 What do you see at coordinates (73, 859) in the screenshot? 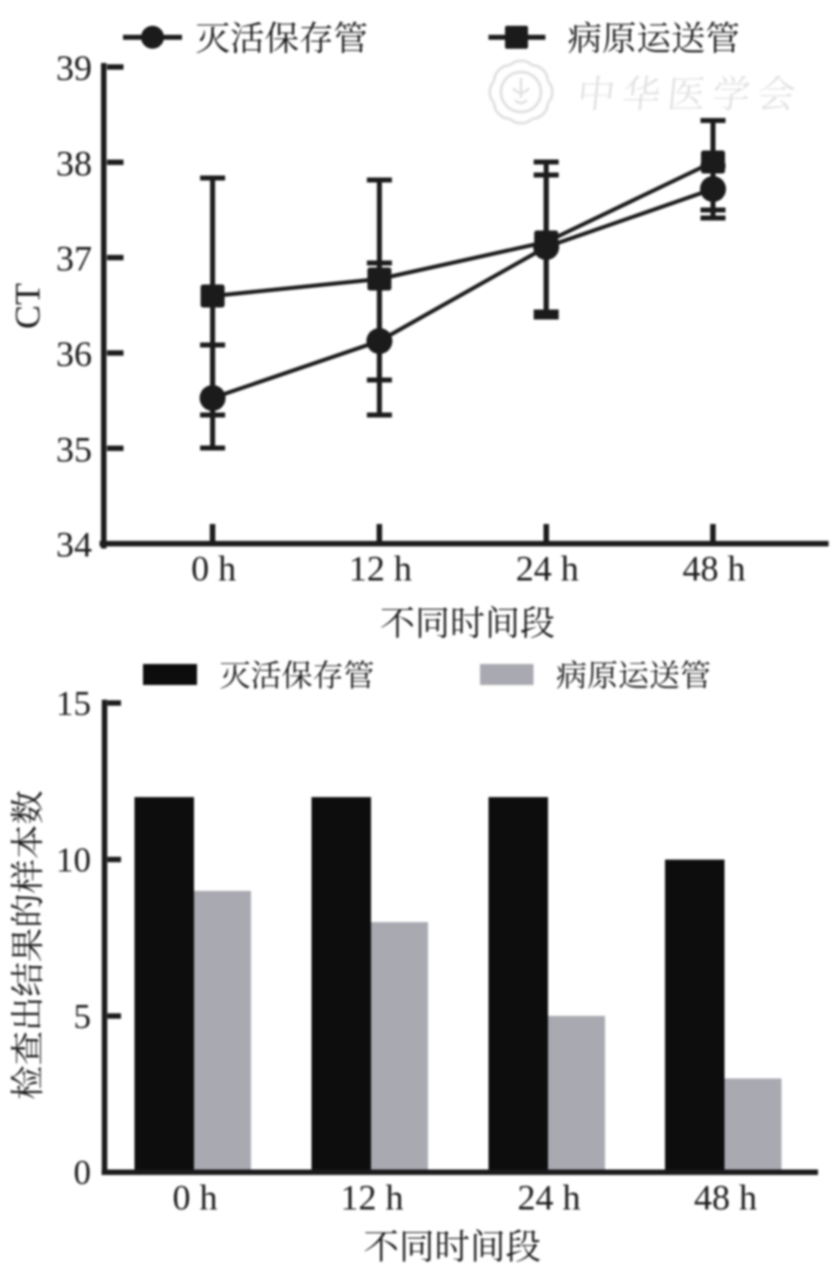
I see `svg-text: 10` at bounding box center [73, 859].